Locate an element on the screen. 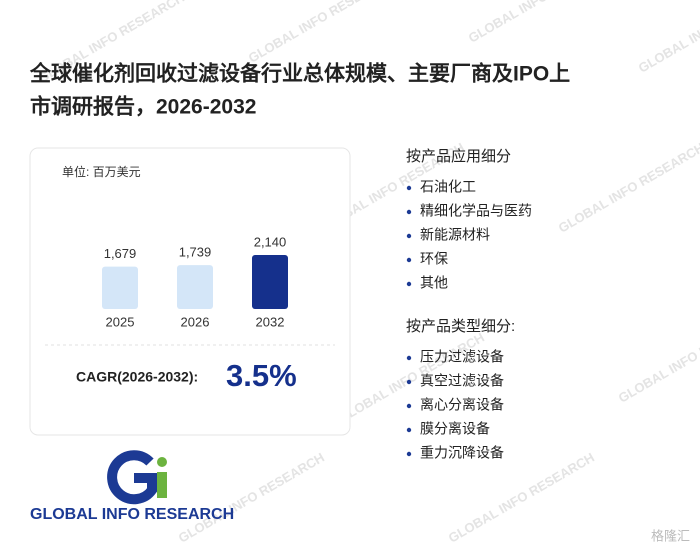  segment-heading: 按产品应用细分 is located at coordinates (458, 156).